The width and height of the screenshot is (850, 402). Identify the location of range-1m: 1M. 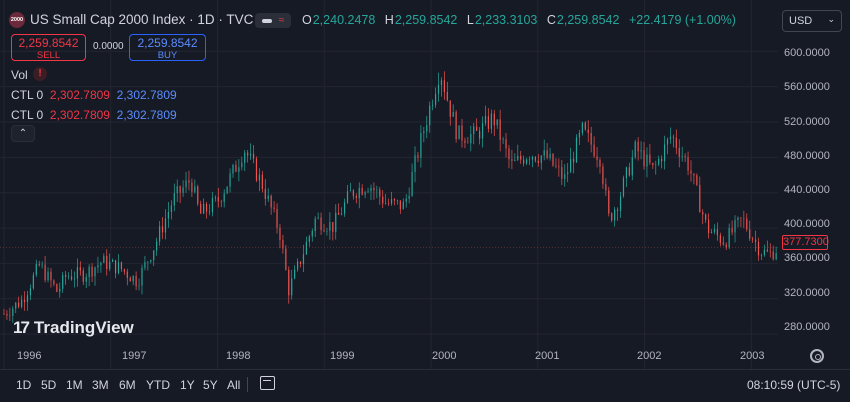
(74, 385).